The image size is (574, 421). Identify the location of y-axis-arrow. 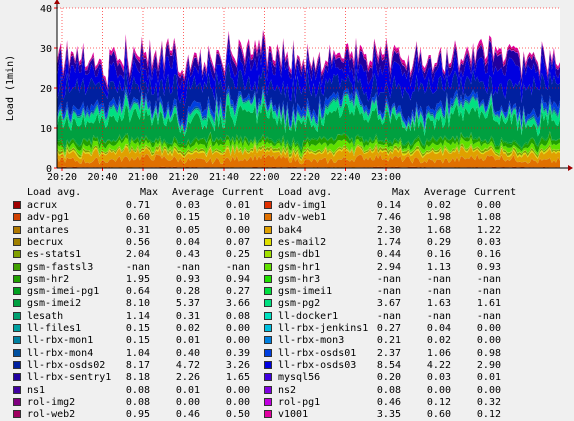
(57, 2).